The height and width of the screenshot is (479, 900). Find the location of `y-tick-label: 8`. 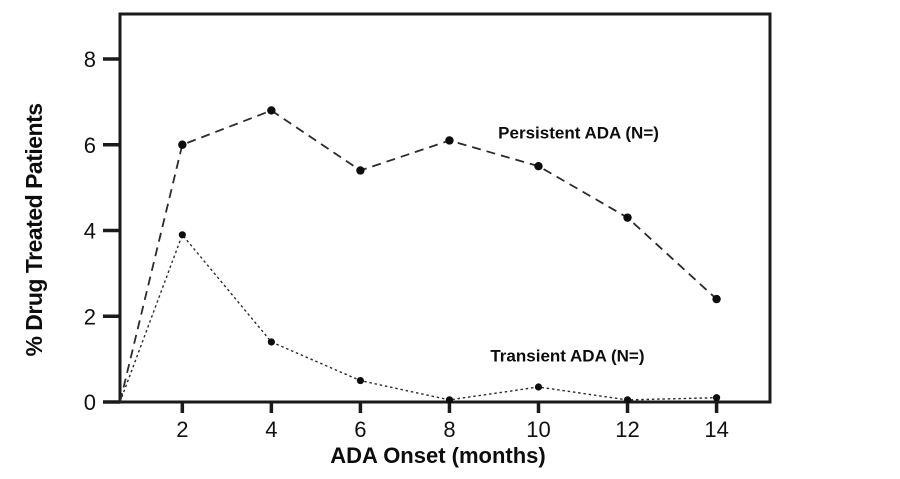

y-tick-label: 8 is located at coordinates (90, 59).